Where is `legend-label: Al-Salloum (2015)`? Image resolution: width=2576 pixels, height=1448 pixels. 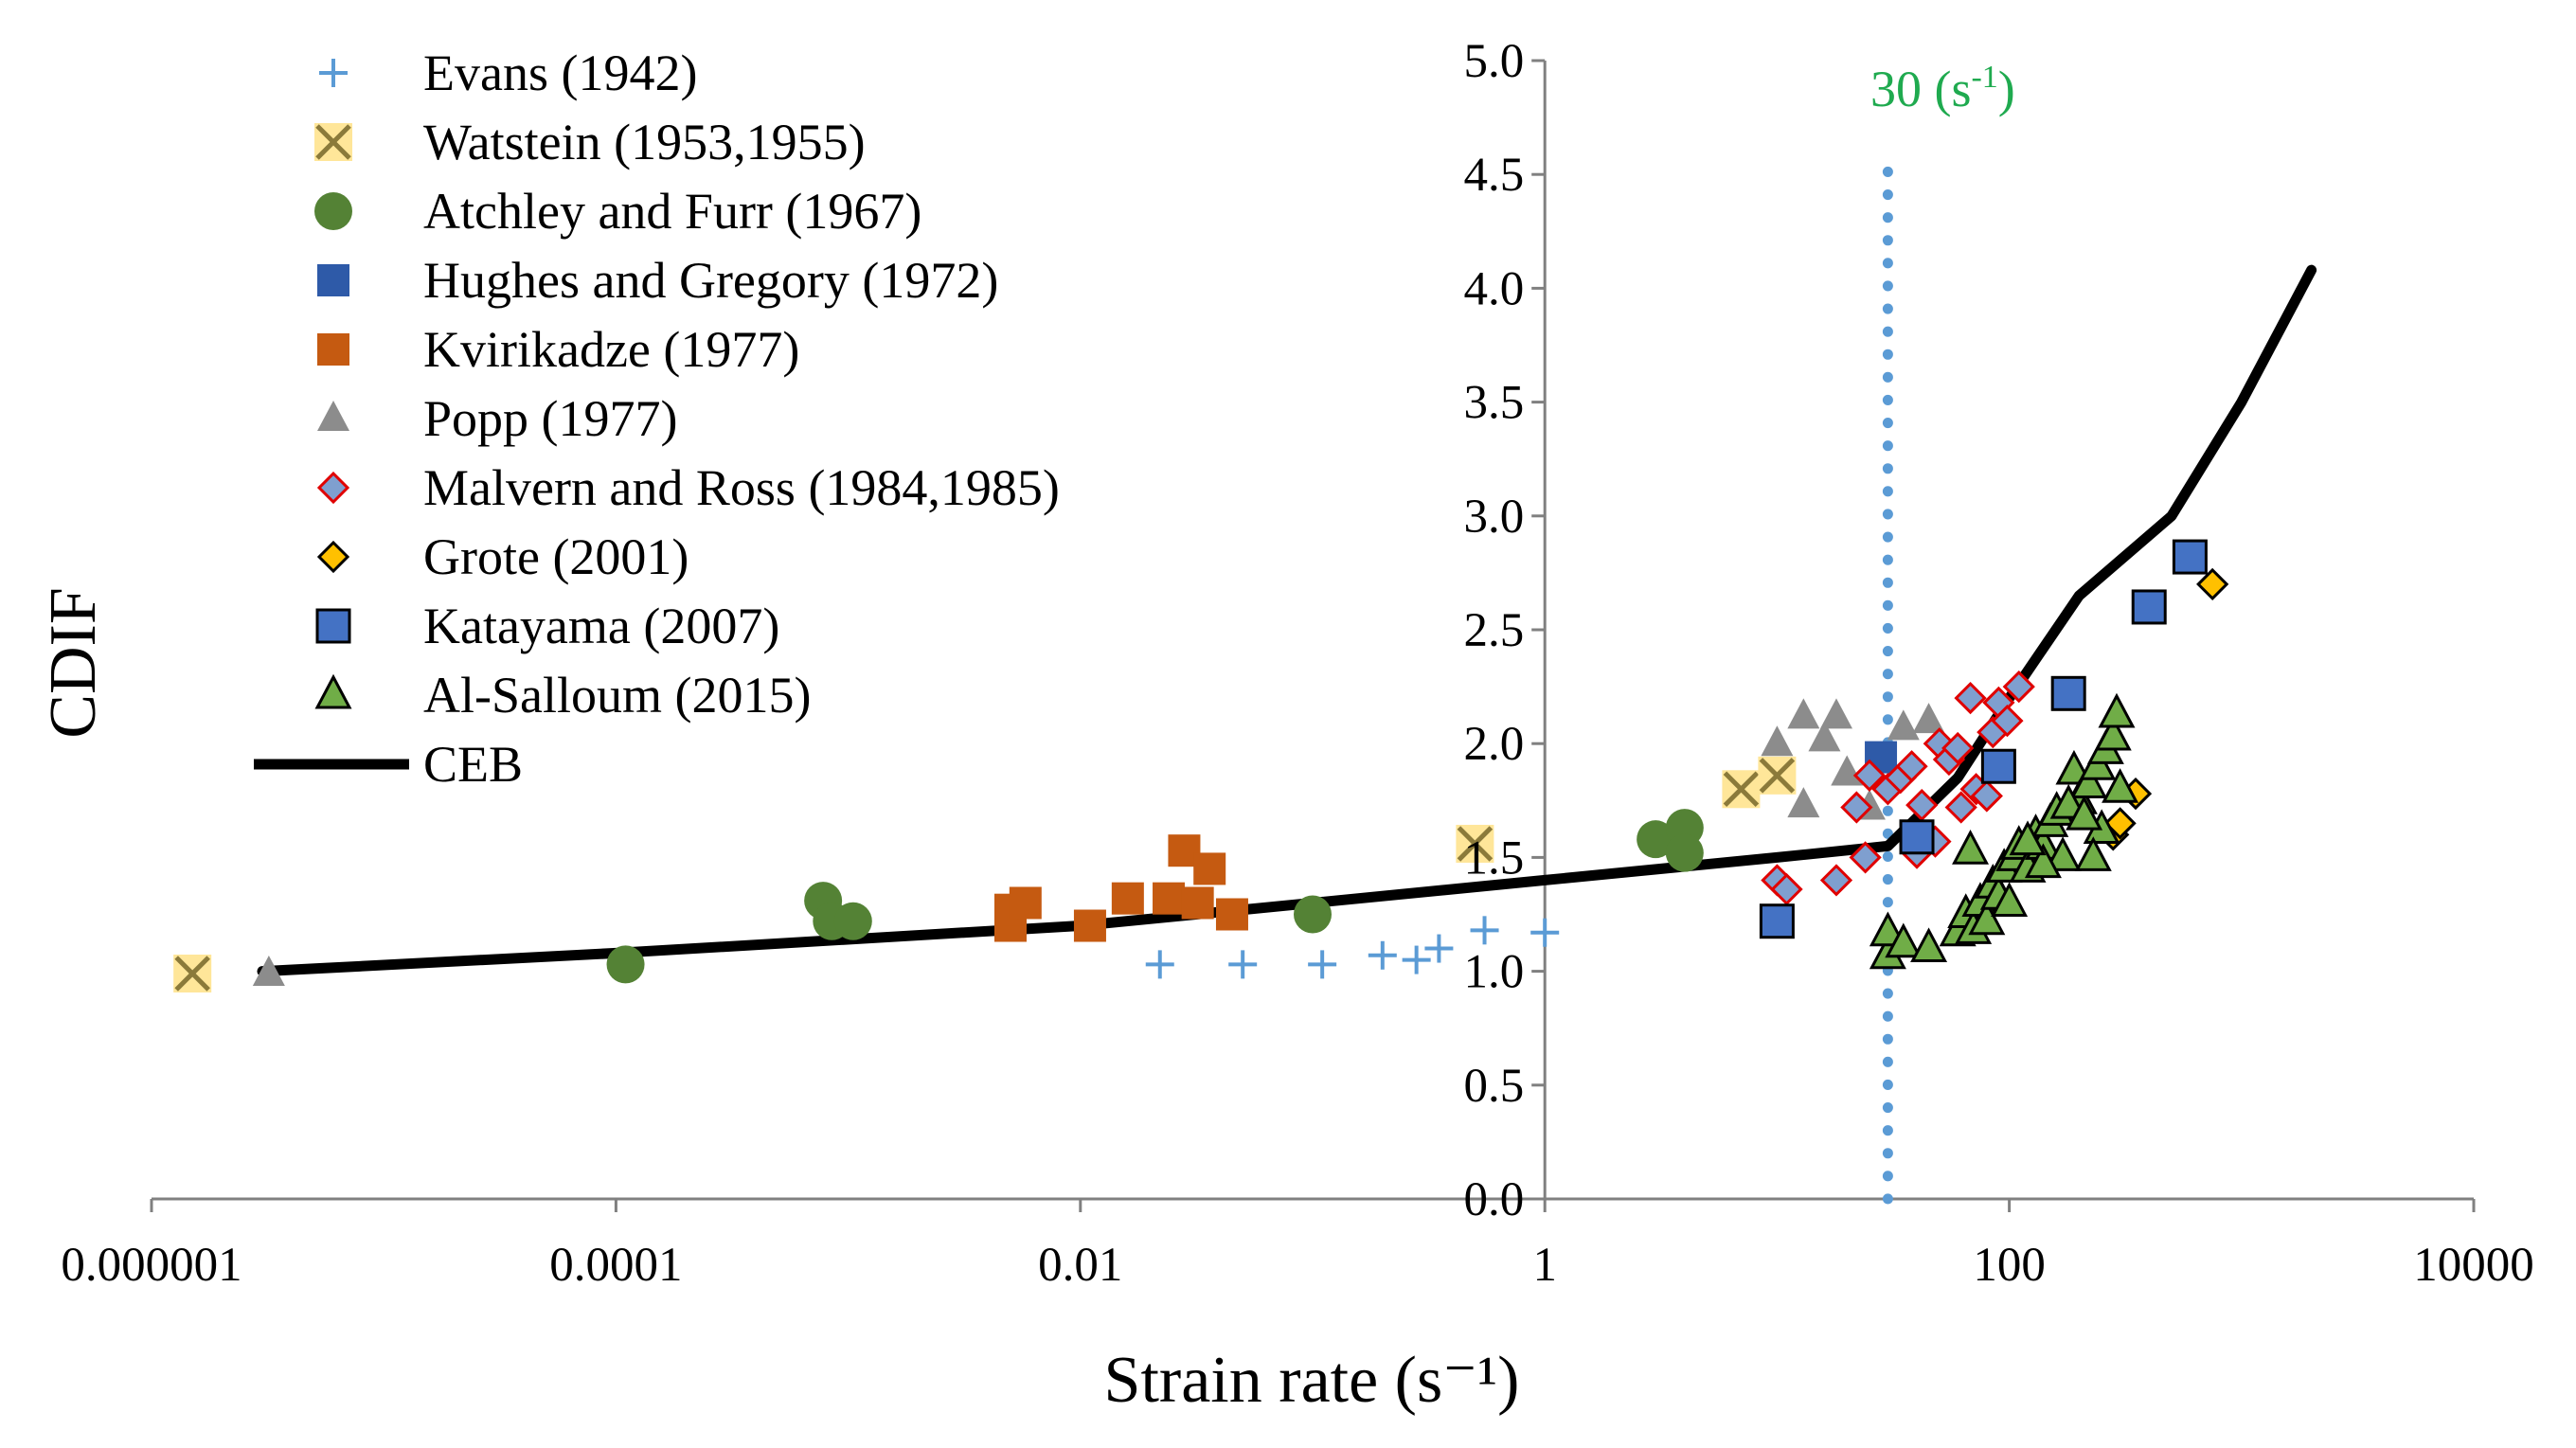 legend-label: Al-Salloum (2015) is located at coordinates (617, 695).